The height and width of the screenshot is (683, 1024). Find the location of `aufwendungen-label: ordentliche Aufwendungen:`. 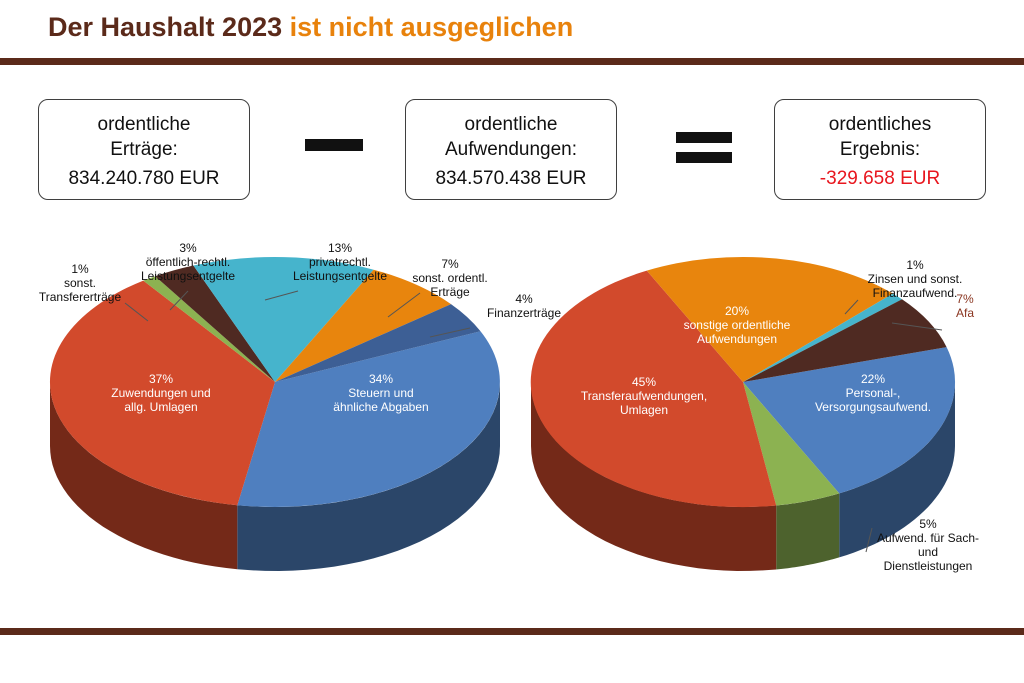

aufwendungen-label: ordentliche Aufwendungen: is located at coordinates (511, 137).